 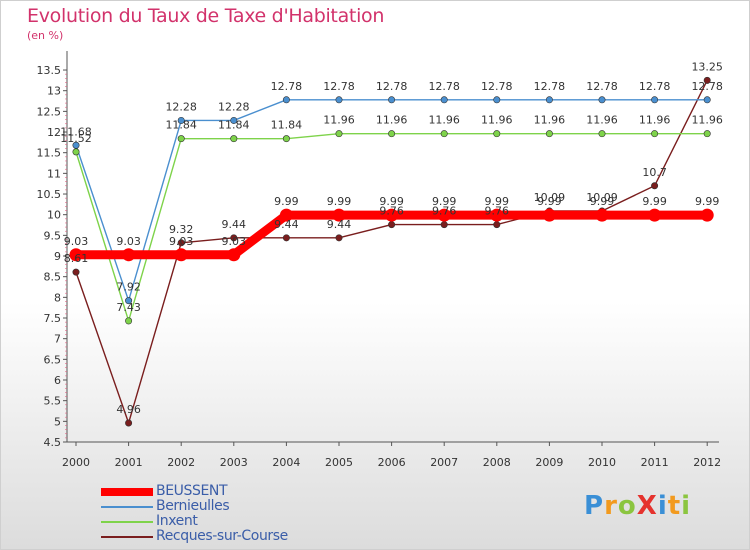 I want to click on y-tick-label: 13, so click(x=54, y=91).